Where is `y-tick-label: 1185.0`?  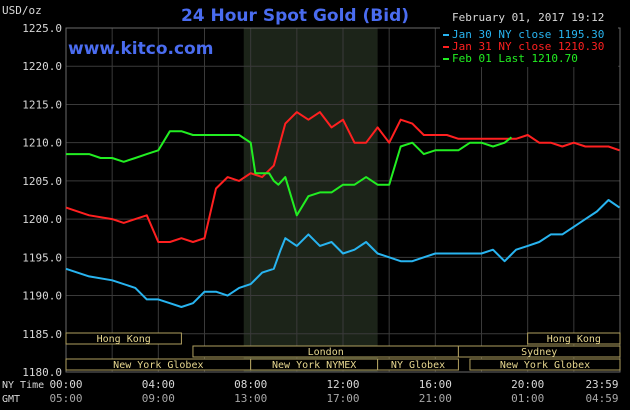 y-tick-label: 1185.0 is located at coordinates (42, 334).